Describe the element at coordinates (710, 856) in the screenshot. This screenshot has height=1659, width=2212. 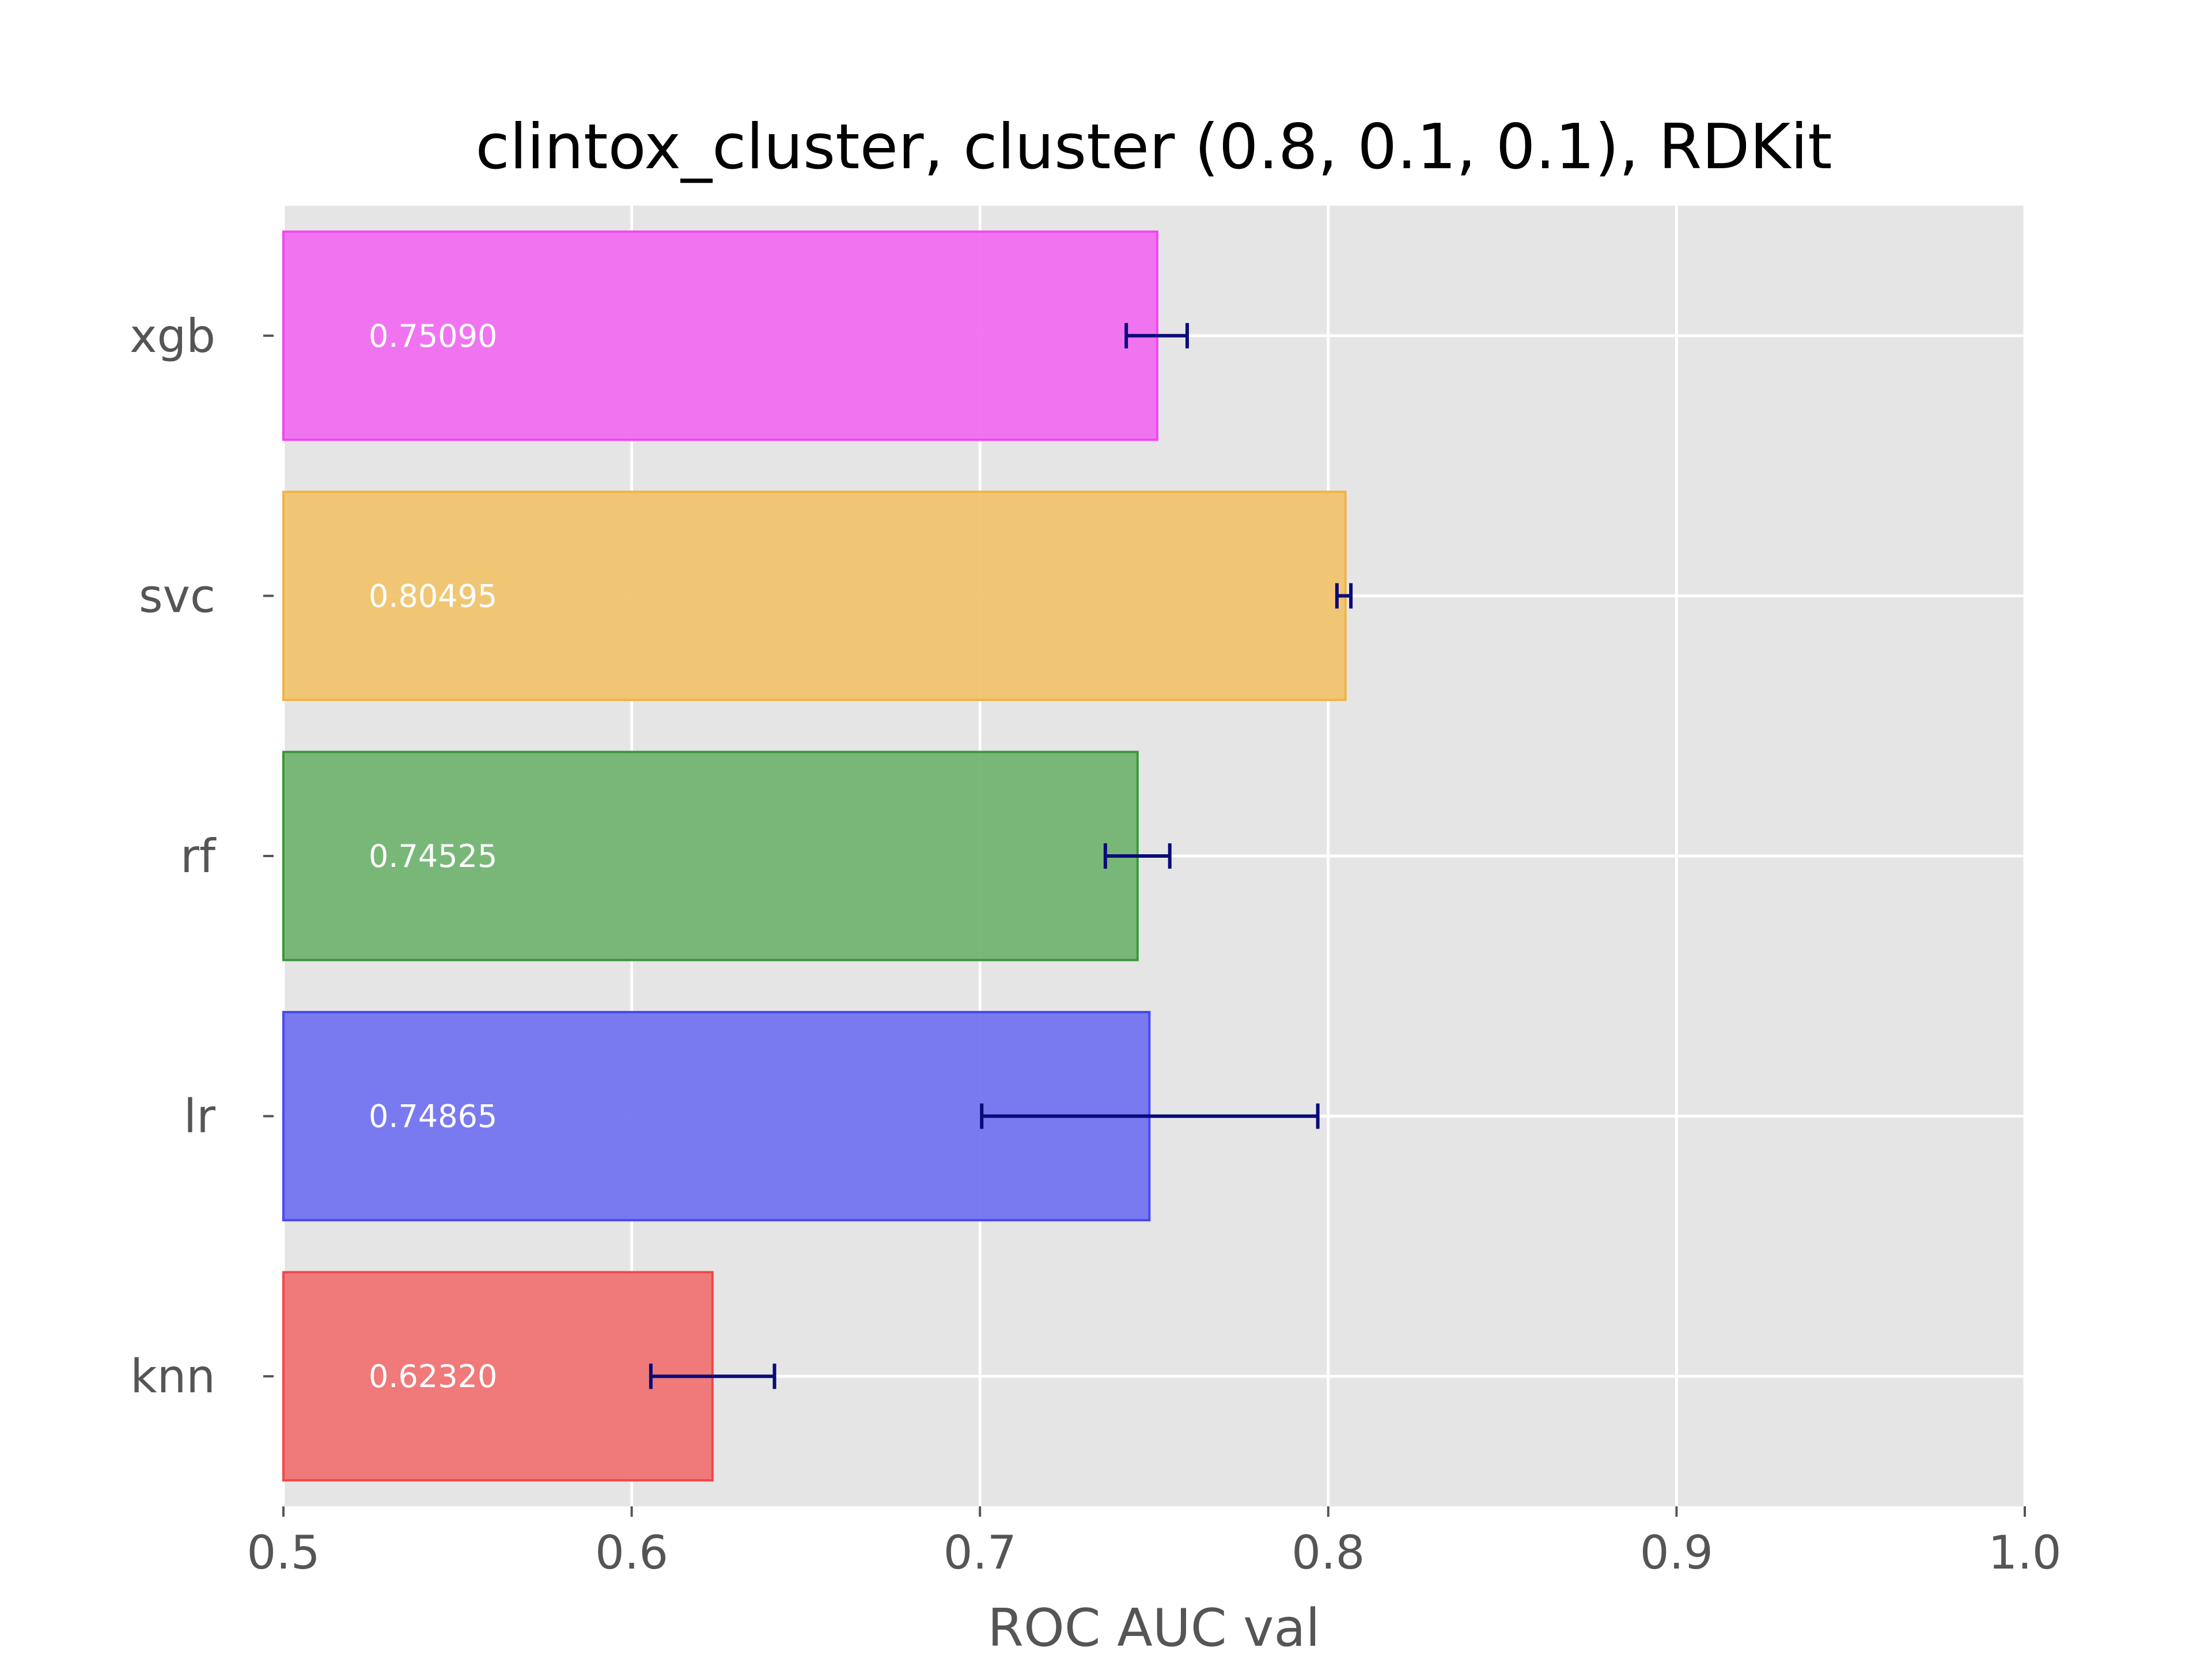
I see `bar-rf` at that location.